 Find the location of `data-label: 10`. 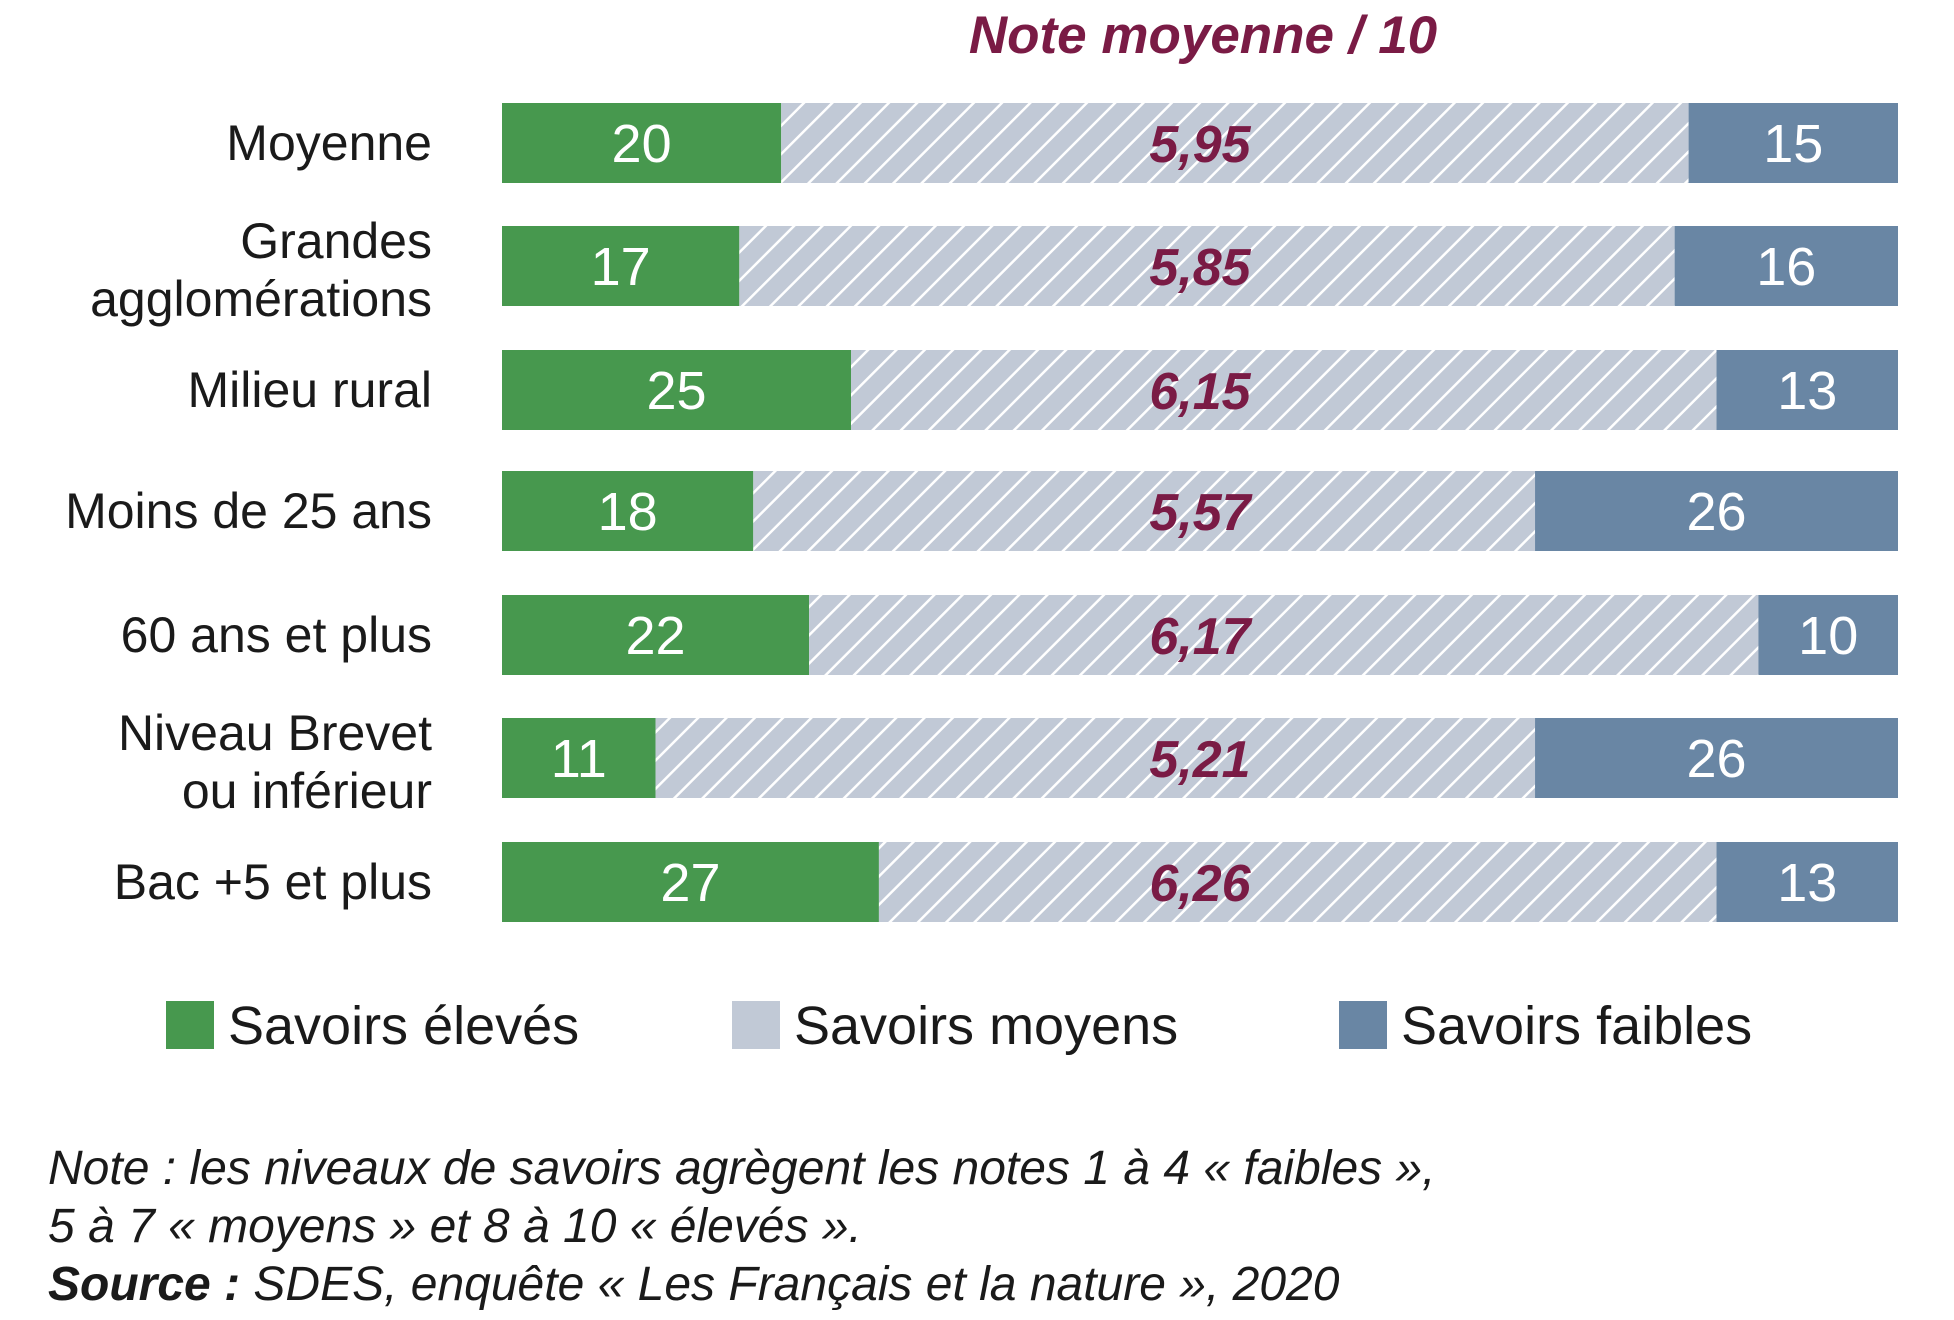

data-label: 10 is located at coordinates (1828, 636).